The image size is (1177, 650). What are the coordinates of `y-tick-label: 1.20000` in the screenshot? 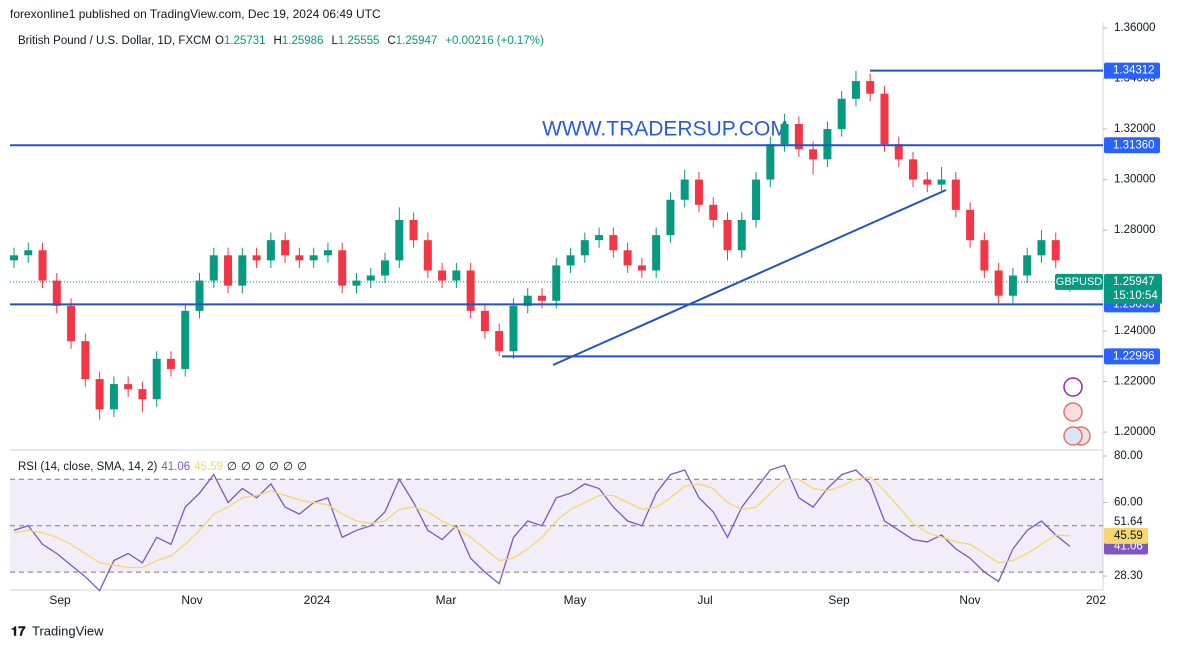 It's located at (1135, 432).